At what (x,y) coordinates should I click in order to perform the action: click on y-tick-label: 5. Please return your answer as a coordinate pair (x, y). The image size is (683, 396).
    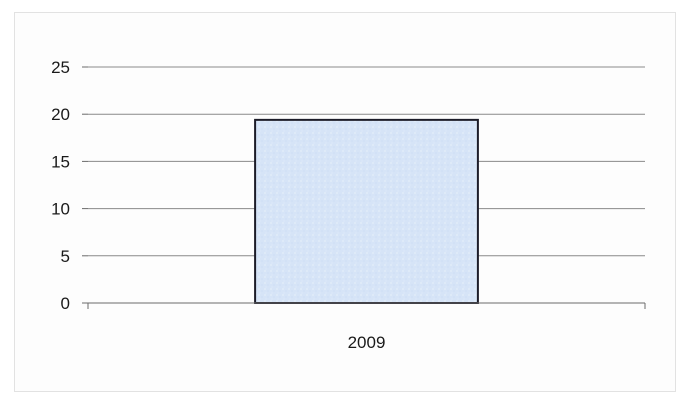
    Looking at the image, I should click on (65, 256).